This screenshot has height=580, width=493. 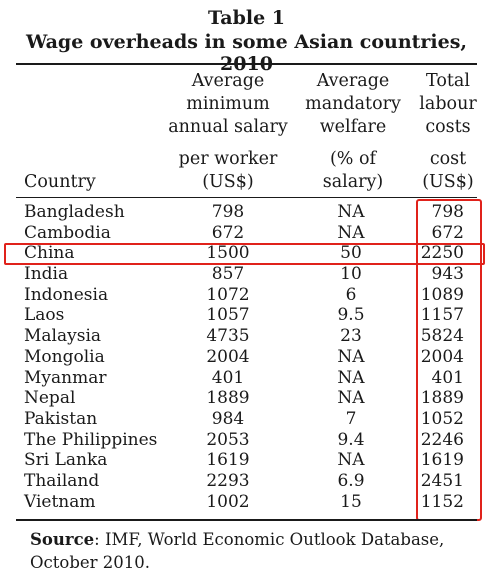 What do you see at coordinates (228, 480) in the screenshot?
I see `salary-cell: 2293` at bounding box center [228, 480].